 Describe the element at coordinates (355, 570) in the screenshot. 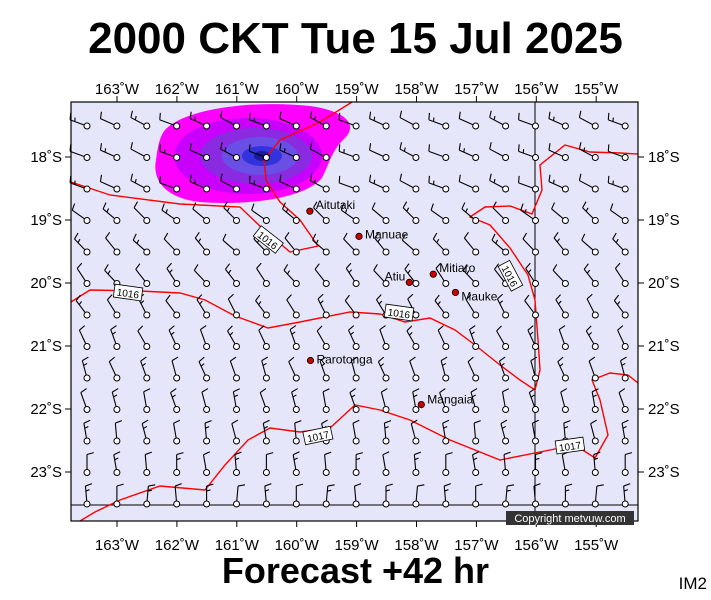

I see `forecast-label: Forecast +42 hr` at that location.